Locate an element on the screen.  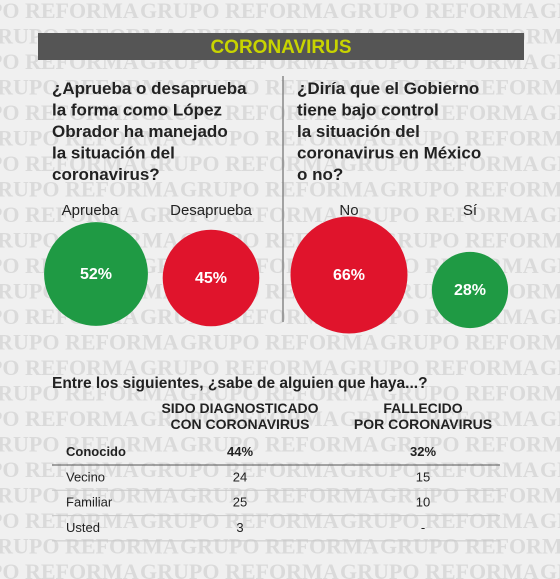
cell: - is located at coordinates (423, 527).